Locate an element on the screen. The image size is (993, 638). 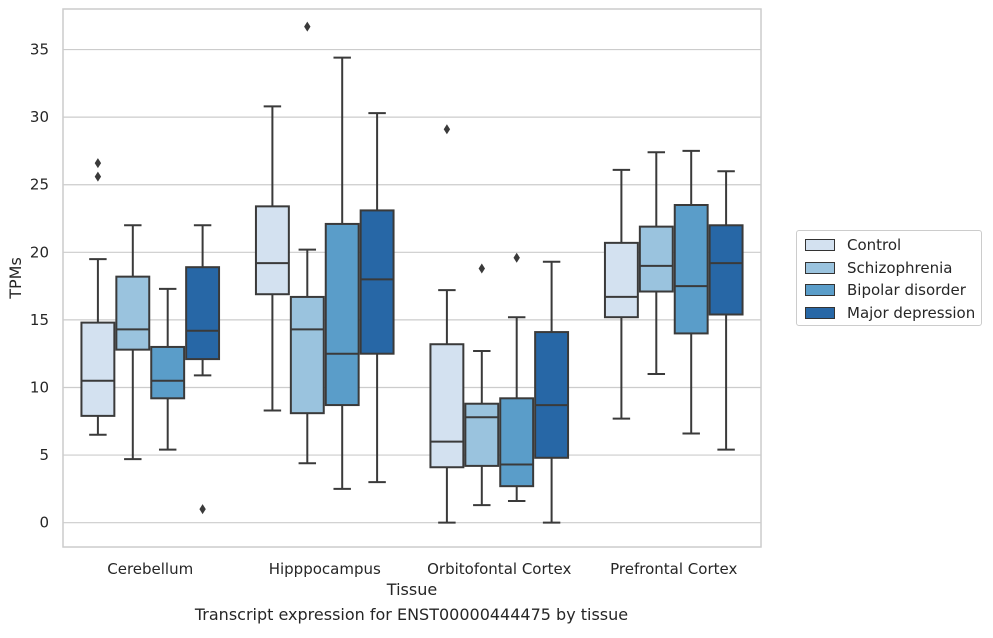
y-tick-label: 35 is located at coordinates (39, 50).